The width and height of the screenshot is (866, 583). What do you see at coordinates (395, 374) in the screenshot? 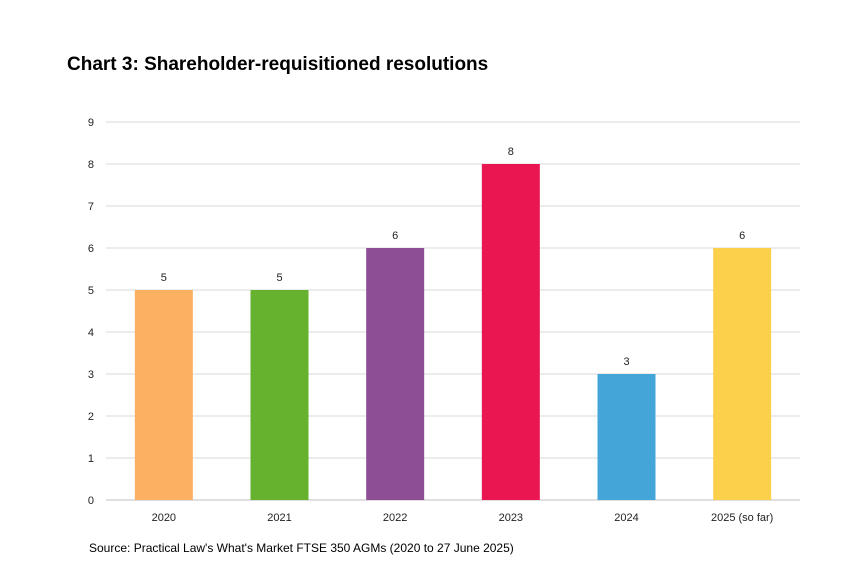
I see `bar-2022` at bounding box center [395, 374].